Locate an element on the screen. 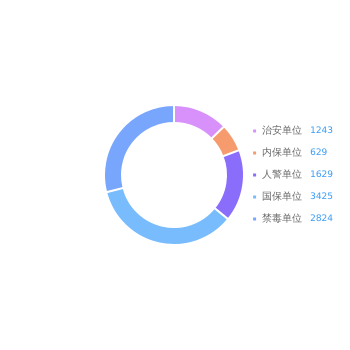 Image resolution: width=350 pixels, height=350 pixels. data-label: 629 is located at coordinates (319, 153).